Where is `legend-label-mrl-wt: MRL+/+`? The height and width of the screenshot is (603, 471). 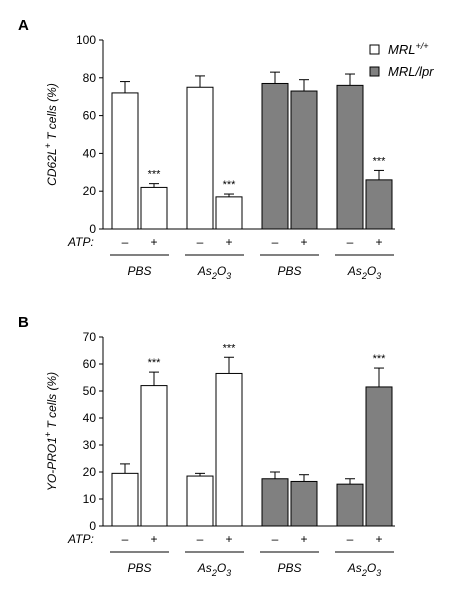
legend-label-mrl-wt: MRL+/+ is located at coordinates (408, 49).